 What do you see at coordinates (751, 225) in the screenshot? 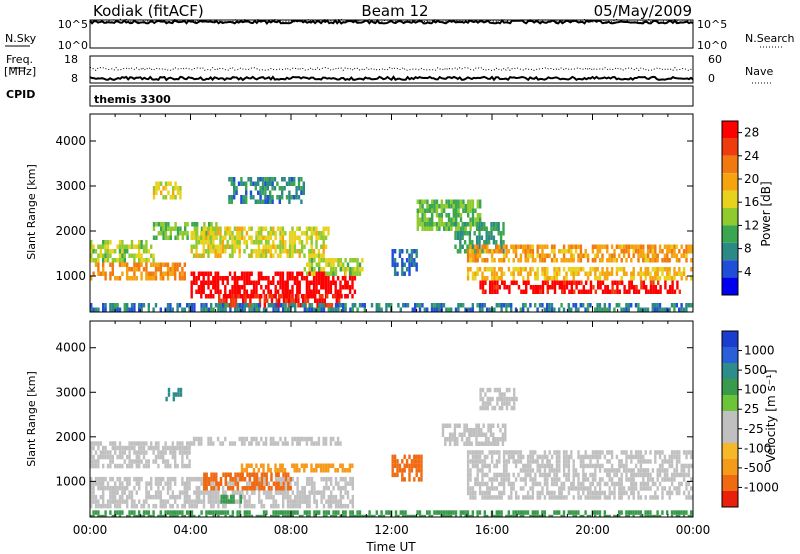
I see `colorbar-tick-label: 12` at bounding box center [751, 225].